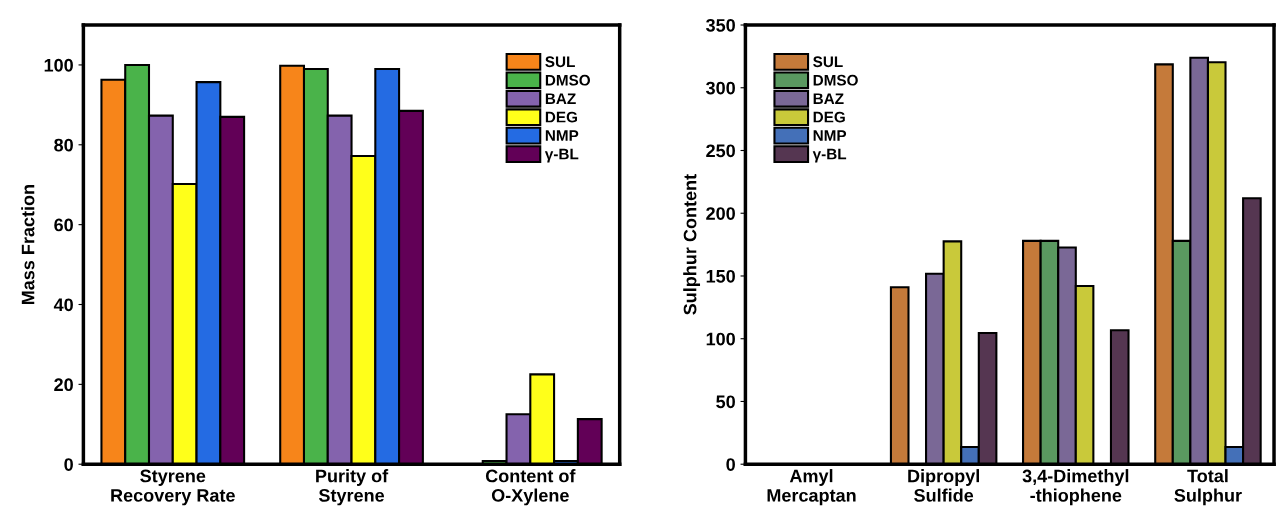 The height and width of the screenshot is (521, 1283). I want to click on y-tick-label: 40, so click(63, 305).